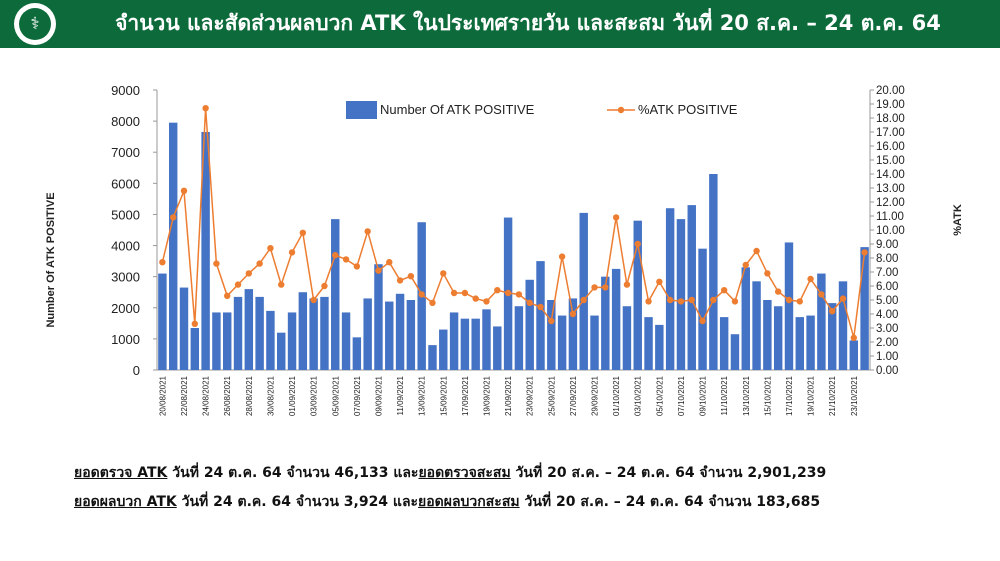 This screenshot has width=1000, height=561. What do you see at coordinates (890, 91) in the screenshot?
I see `y2-tick-label: 20.00` at bounding box center [890, 91].